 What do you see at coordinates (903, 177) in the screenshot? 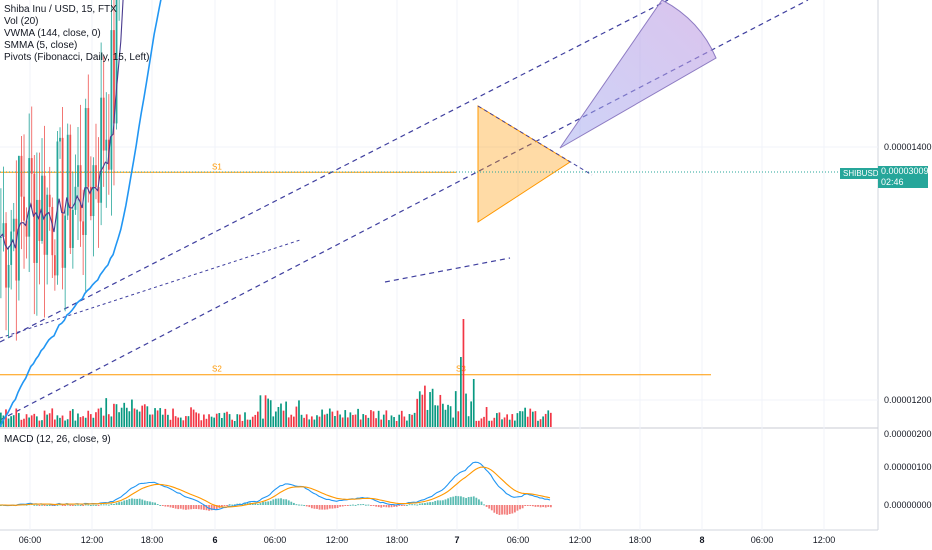
I see `last-price-badge: 0.00003009 02:46` at bounding box center [903, 177].